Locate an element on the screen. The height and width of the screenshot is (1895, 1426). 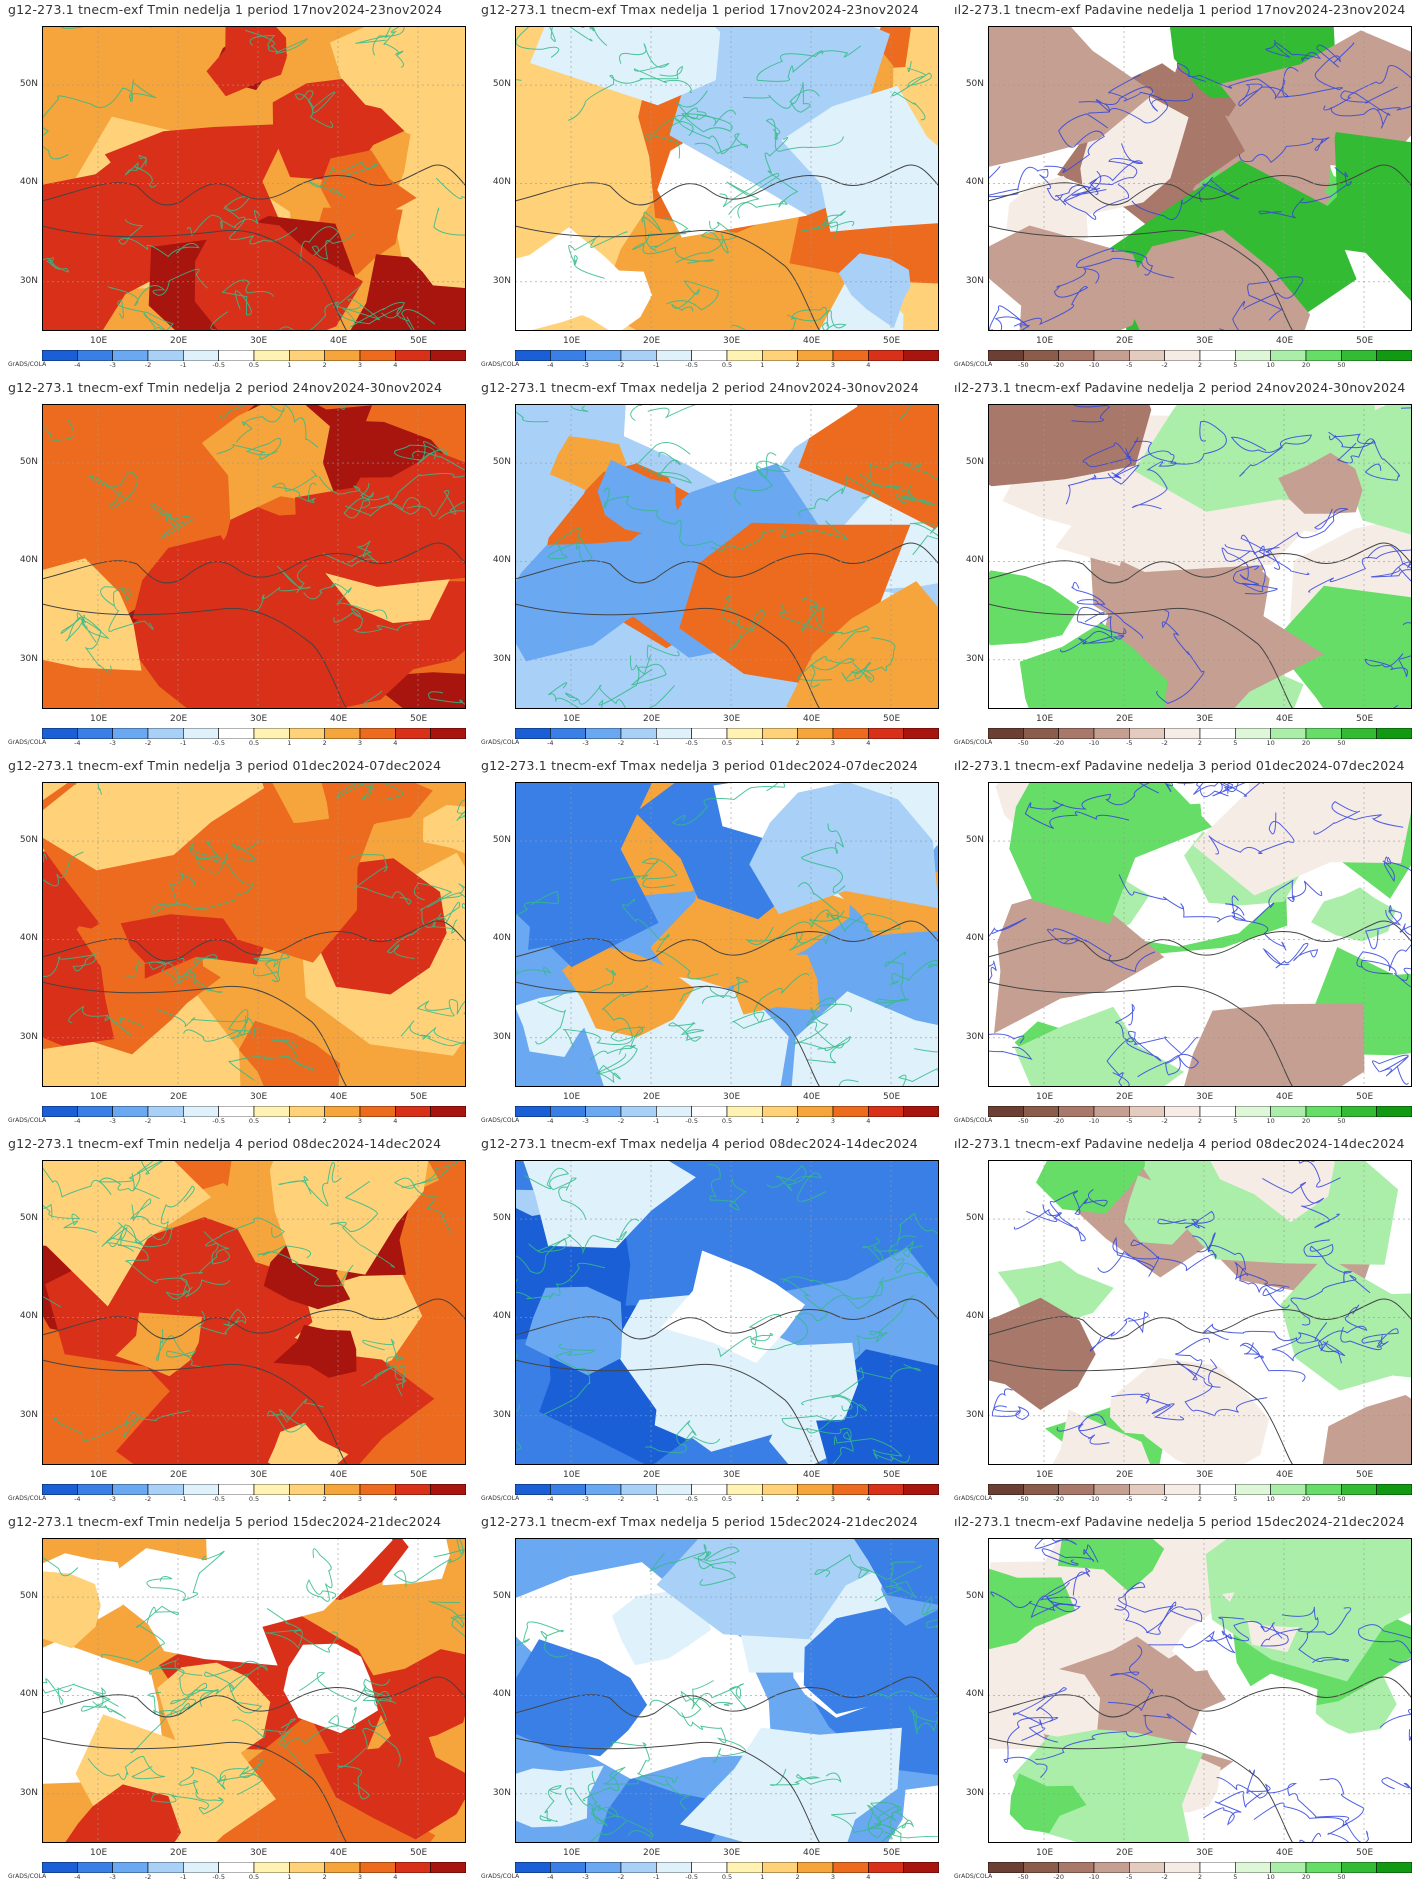
colorbar-label: -50 is located at coordinates (1023, 365).